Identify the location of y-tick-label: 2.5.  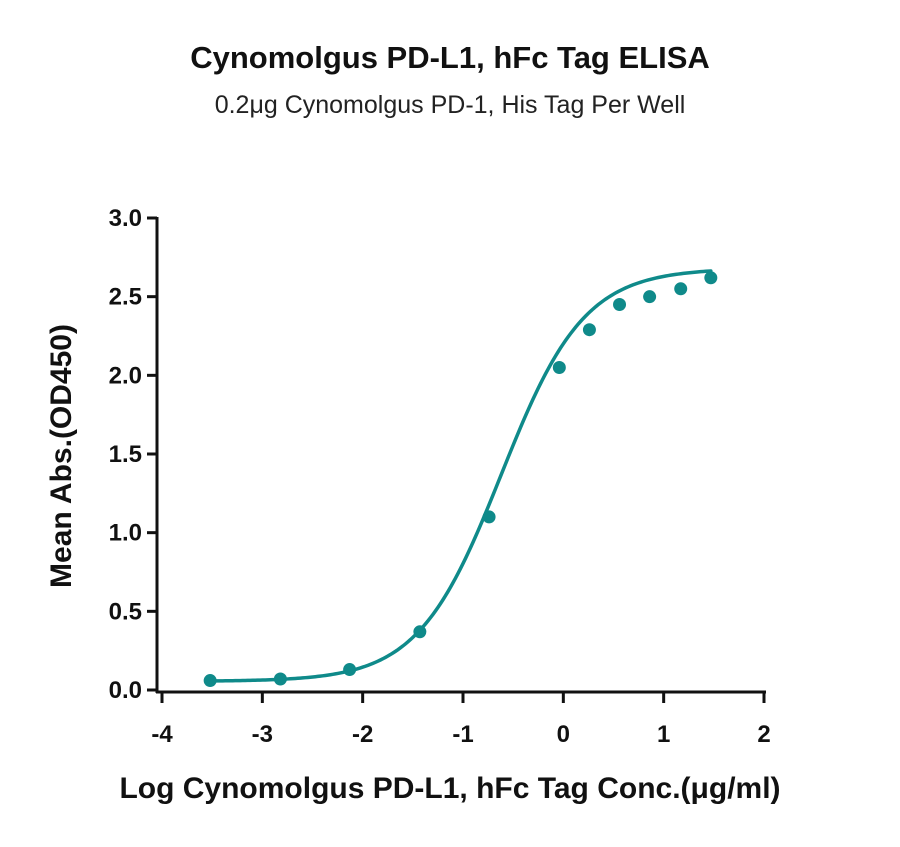
(125, 297).